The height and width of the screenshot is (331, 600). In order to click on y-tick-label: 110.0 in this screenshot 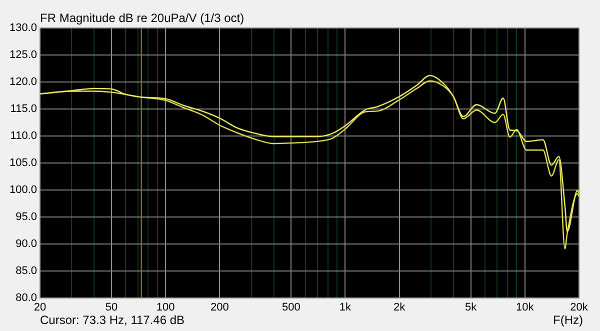, I will do `click(23, 136)`.